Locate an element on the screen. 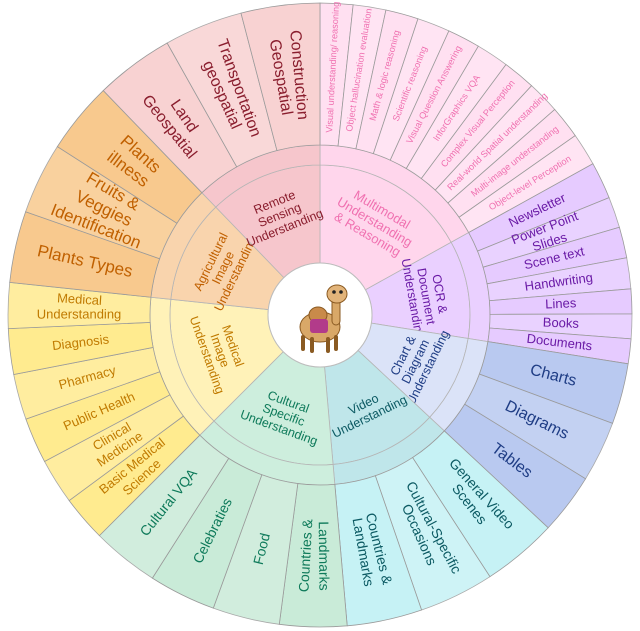 Image resolution: width=640 pixels, height=631 pixels. item-lines: Lines is located at coordinates (561, 303).